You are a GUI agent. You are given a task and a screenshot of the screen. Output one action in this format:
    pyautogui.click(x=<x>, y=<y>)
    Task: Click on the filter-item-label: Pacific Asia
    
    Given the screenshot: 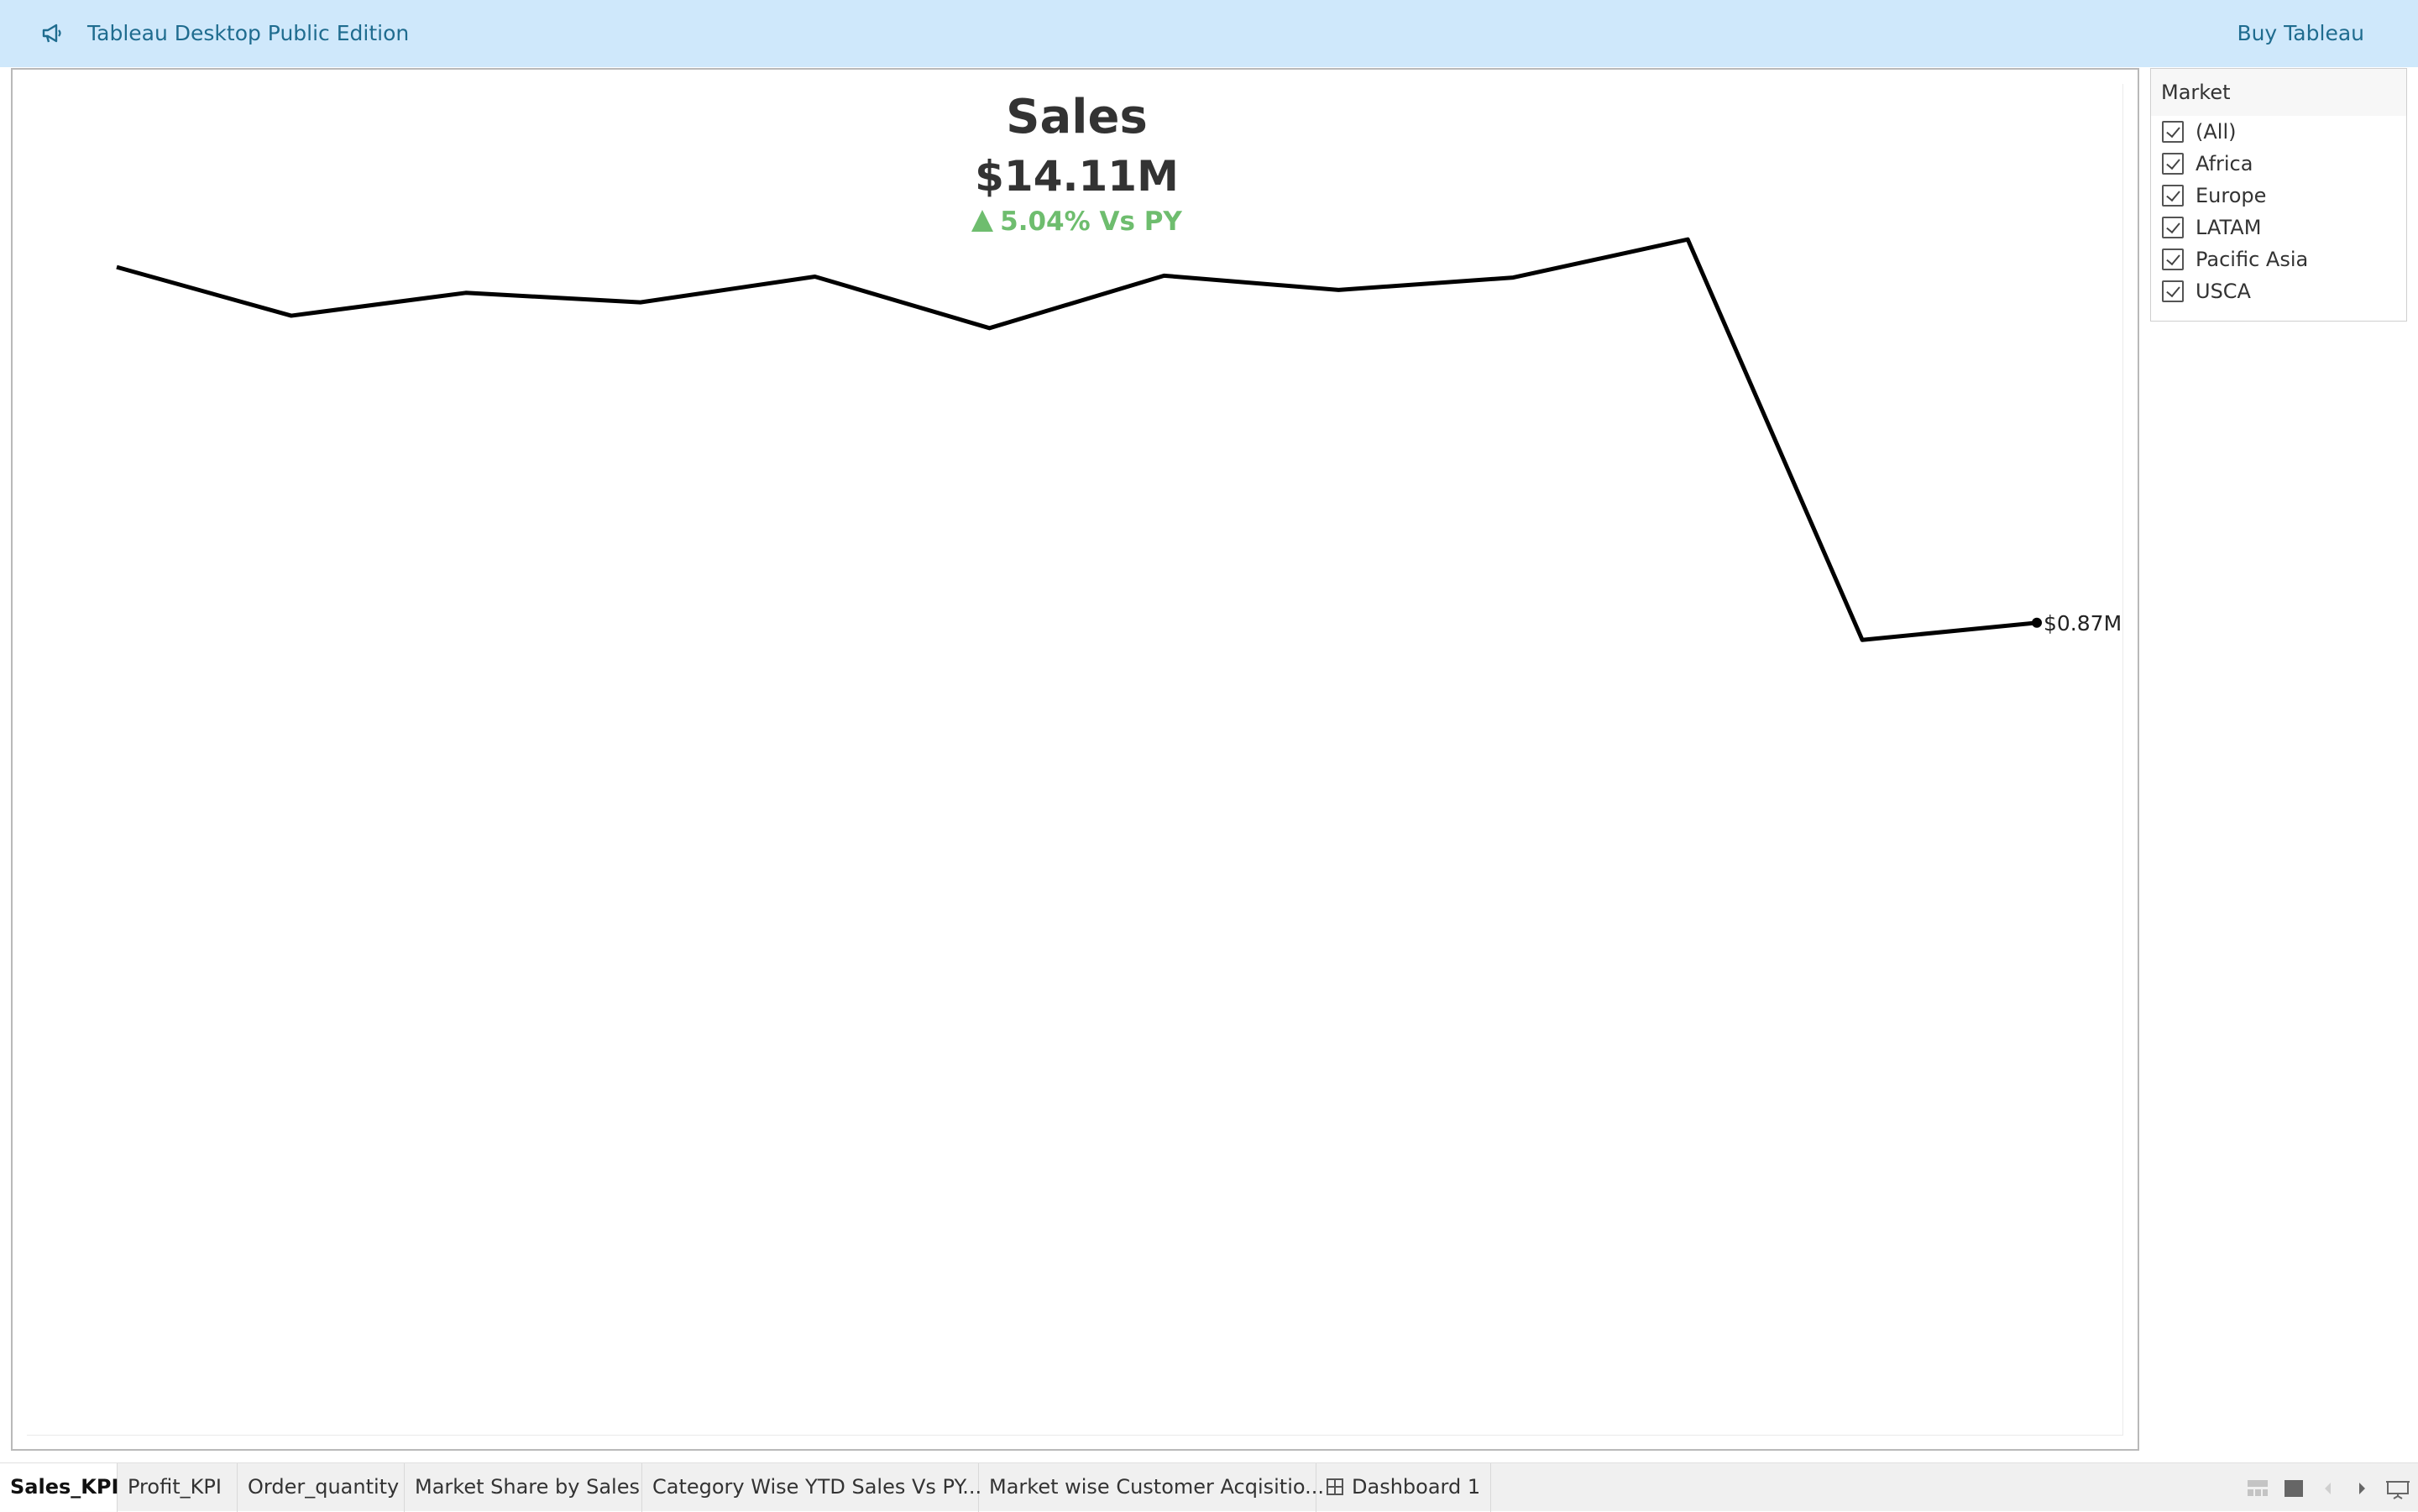 What is the action you would take?
    pyautogui.click(x=2252, y=259)
    